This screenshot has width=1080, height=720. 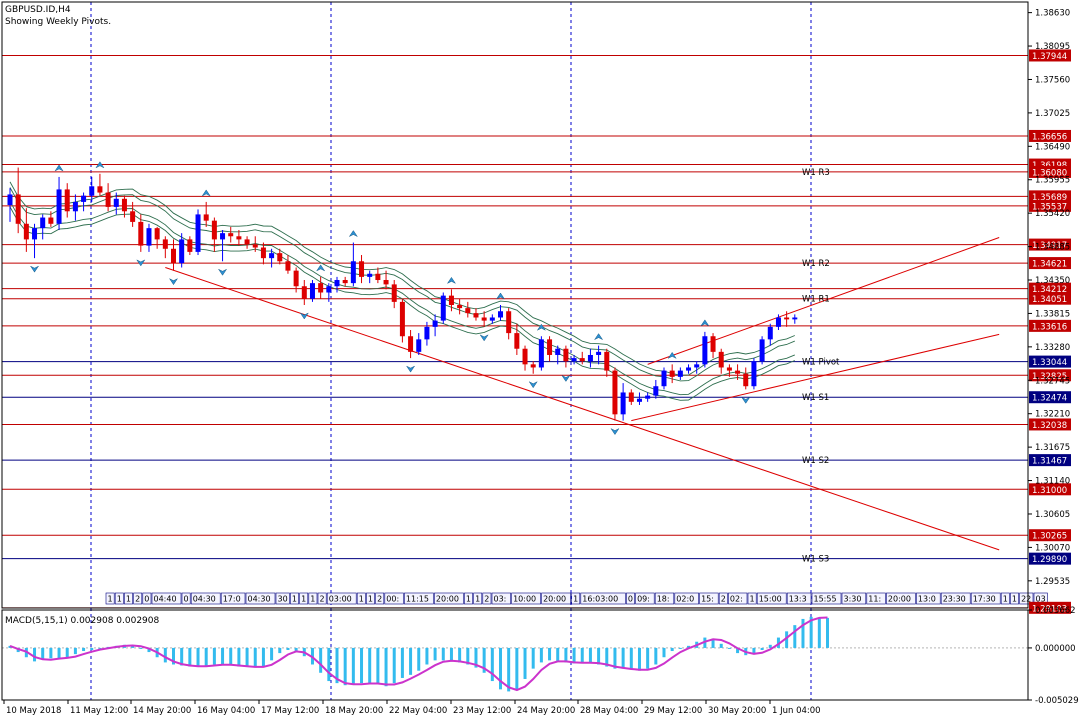 I want to click on level-price-label-6: 1.34917, so click(x=1049, y=246).